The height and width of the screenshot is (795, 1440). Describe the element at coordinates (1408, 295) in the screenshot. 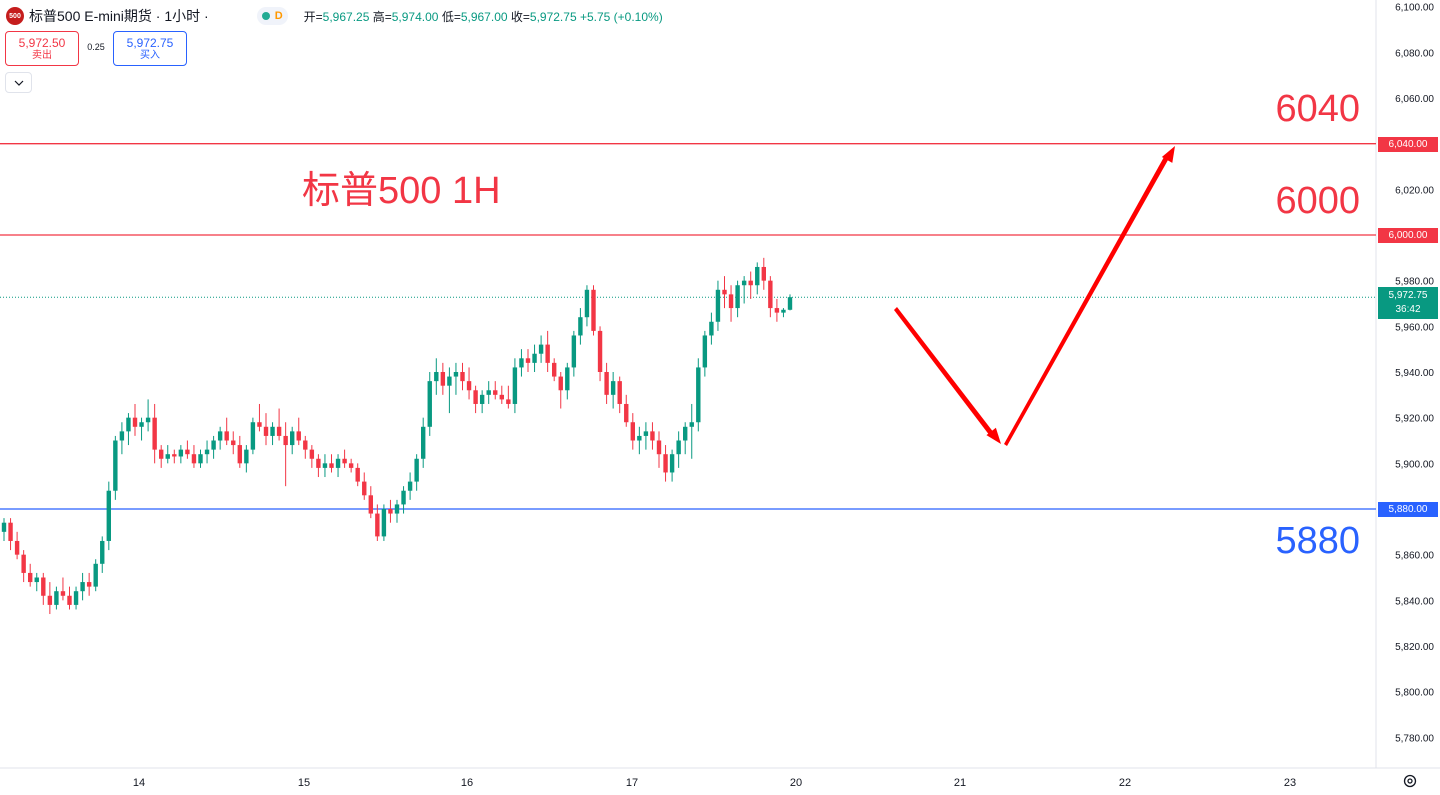

I see `current-price: 5,972.75` at that location.